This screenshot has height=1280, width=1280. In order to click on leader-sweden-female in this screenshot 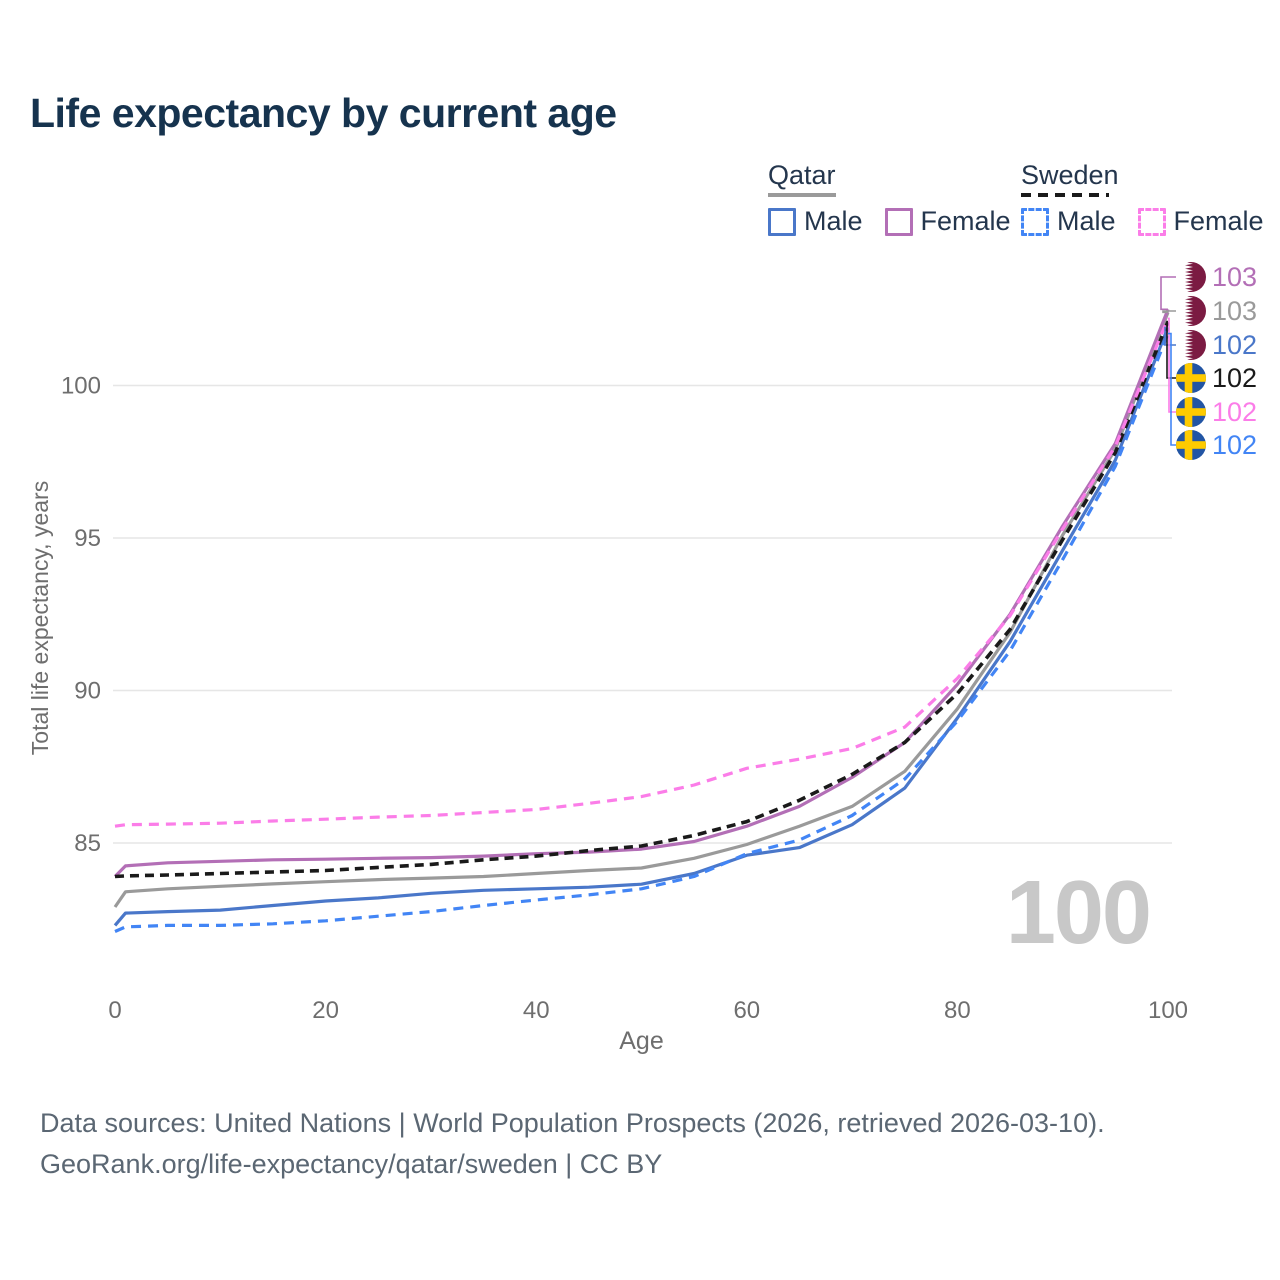, I will do `click(1172, 365)`.